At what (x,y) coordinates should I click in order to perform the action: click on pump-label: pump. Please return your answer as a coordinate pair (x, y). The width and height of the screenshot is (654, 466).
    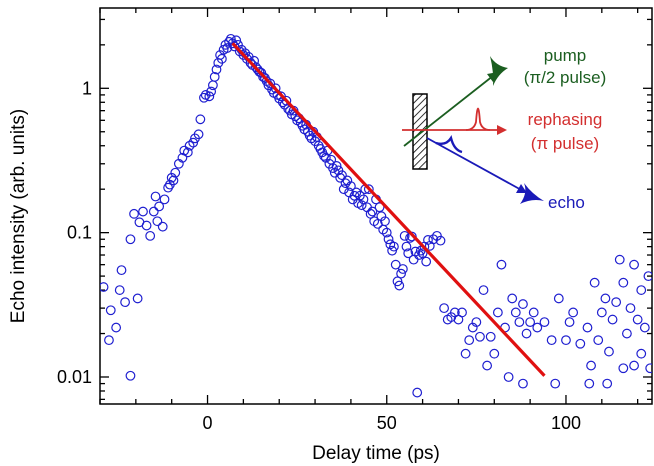
    Looking at the image, I should click on (565, 55).